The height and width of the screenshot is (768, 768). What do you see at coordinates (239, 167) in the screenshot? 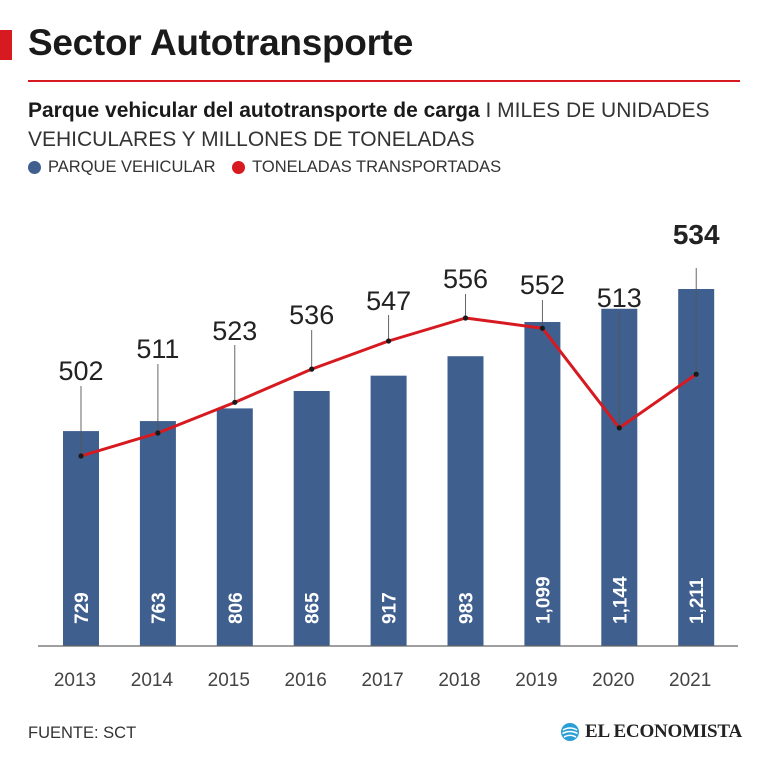
I see `legend-dot-toneladas` at bounding box center [239, 167].